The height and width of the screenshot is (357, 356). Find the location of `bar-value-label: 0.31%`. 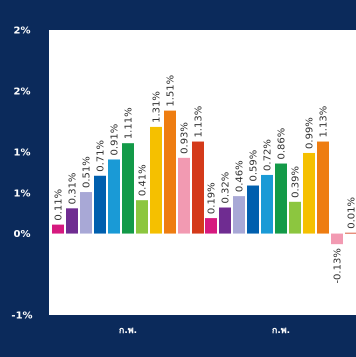

bar-value-label: 0.31% is located at coordinates (73, 189).